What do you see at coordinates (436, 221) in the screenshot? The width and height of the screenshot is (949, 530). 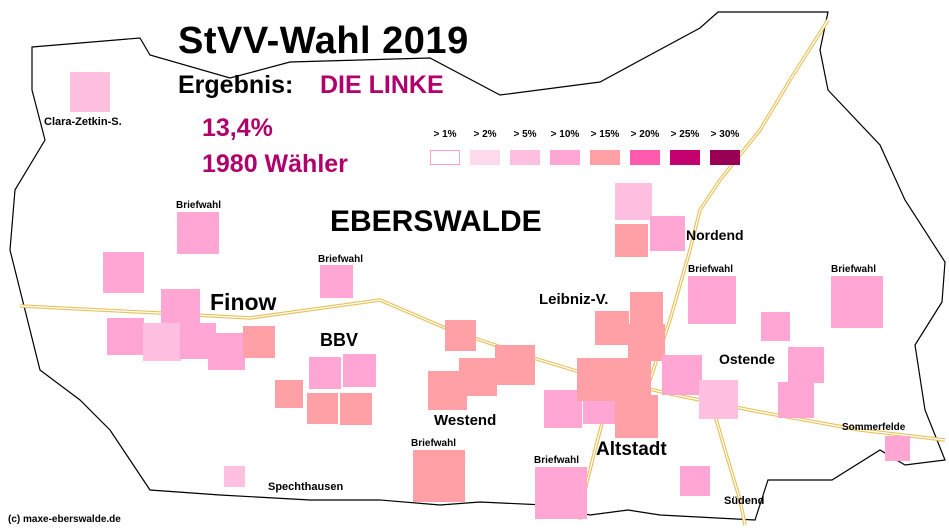 I see `city-name: EBERSWALDE` at bounding box center [436, 221].